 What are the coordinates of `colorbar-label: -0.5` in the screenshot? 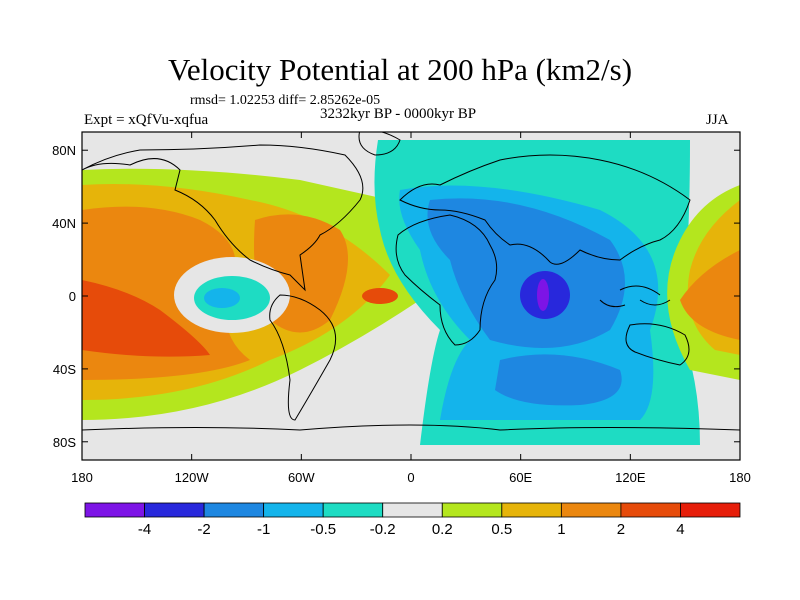 It's located at (323, 529).